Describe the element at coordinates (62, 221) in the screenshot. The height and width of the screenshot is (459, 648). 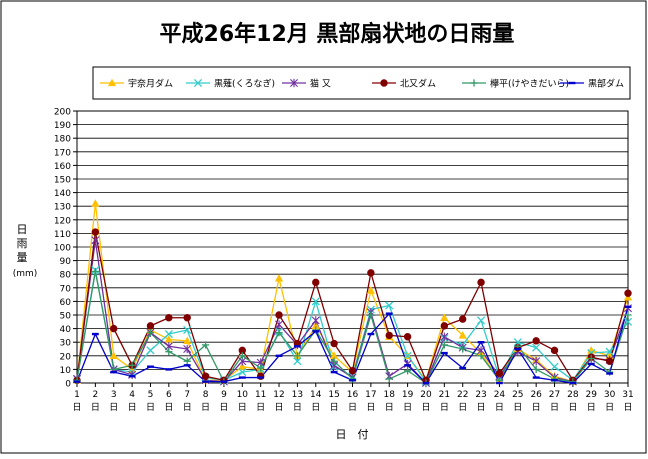
I see `y-tick-label: 120` at that location.